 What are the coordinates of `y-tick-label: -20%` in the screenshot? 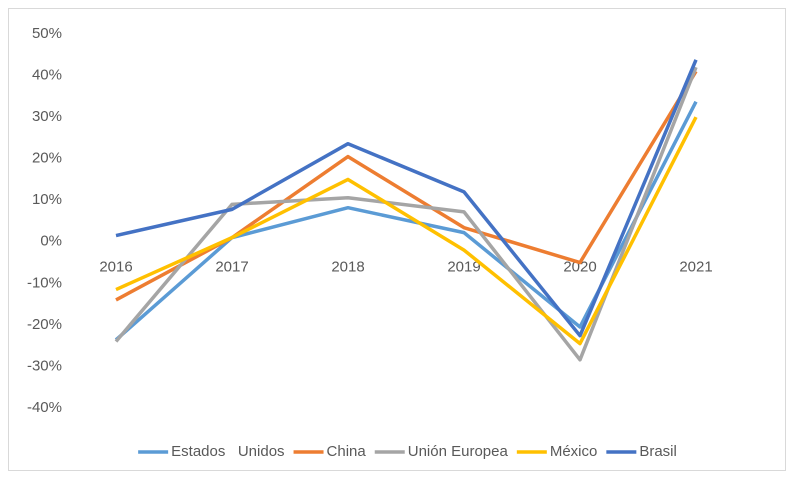 It's located at (44, 324).